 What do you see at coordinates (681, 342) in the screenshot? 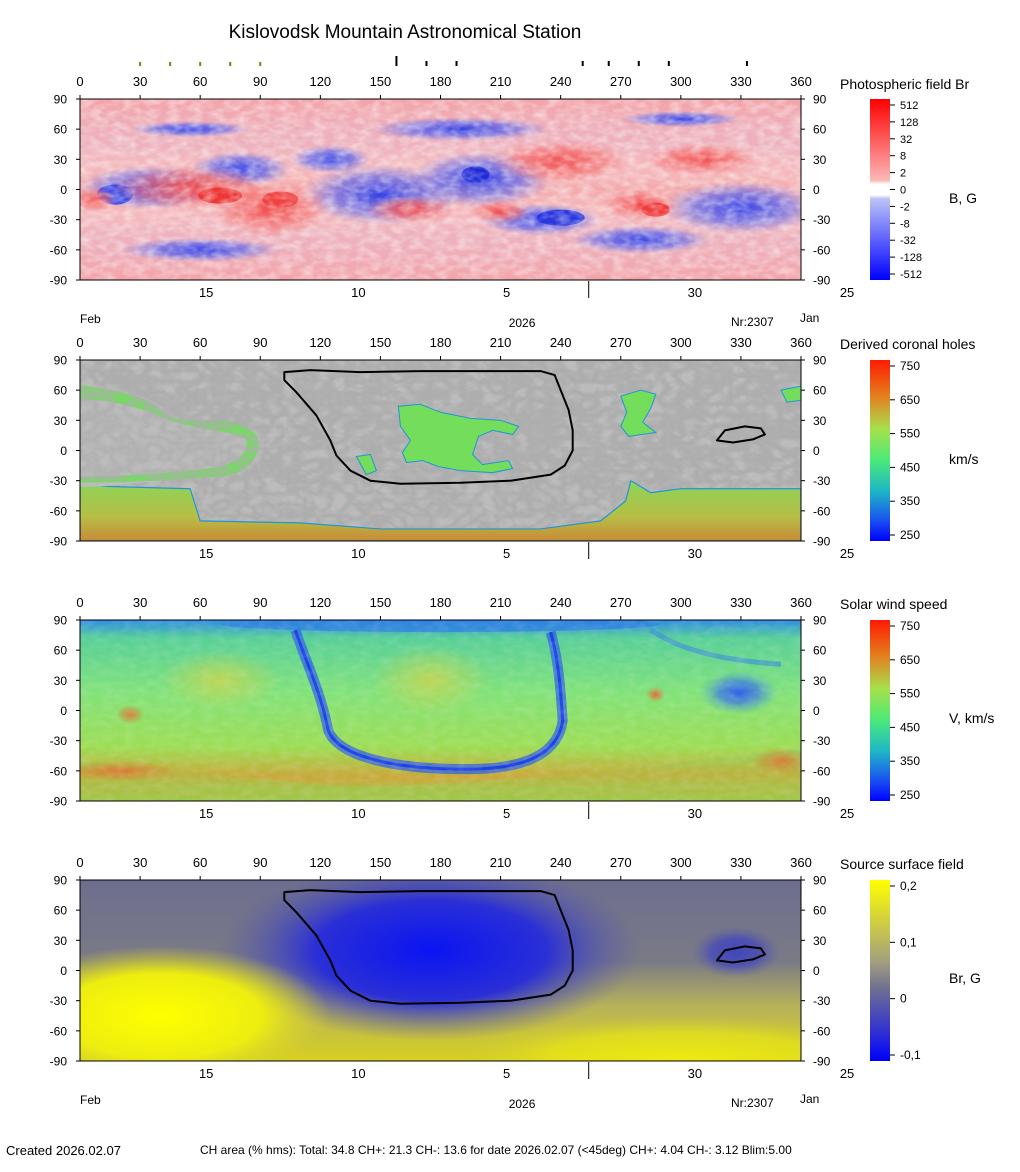
I see `x-tick-label: 300` at bounding box center [681, 342].